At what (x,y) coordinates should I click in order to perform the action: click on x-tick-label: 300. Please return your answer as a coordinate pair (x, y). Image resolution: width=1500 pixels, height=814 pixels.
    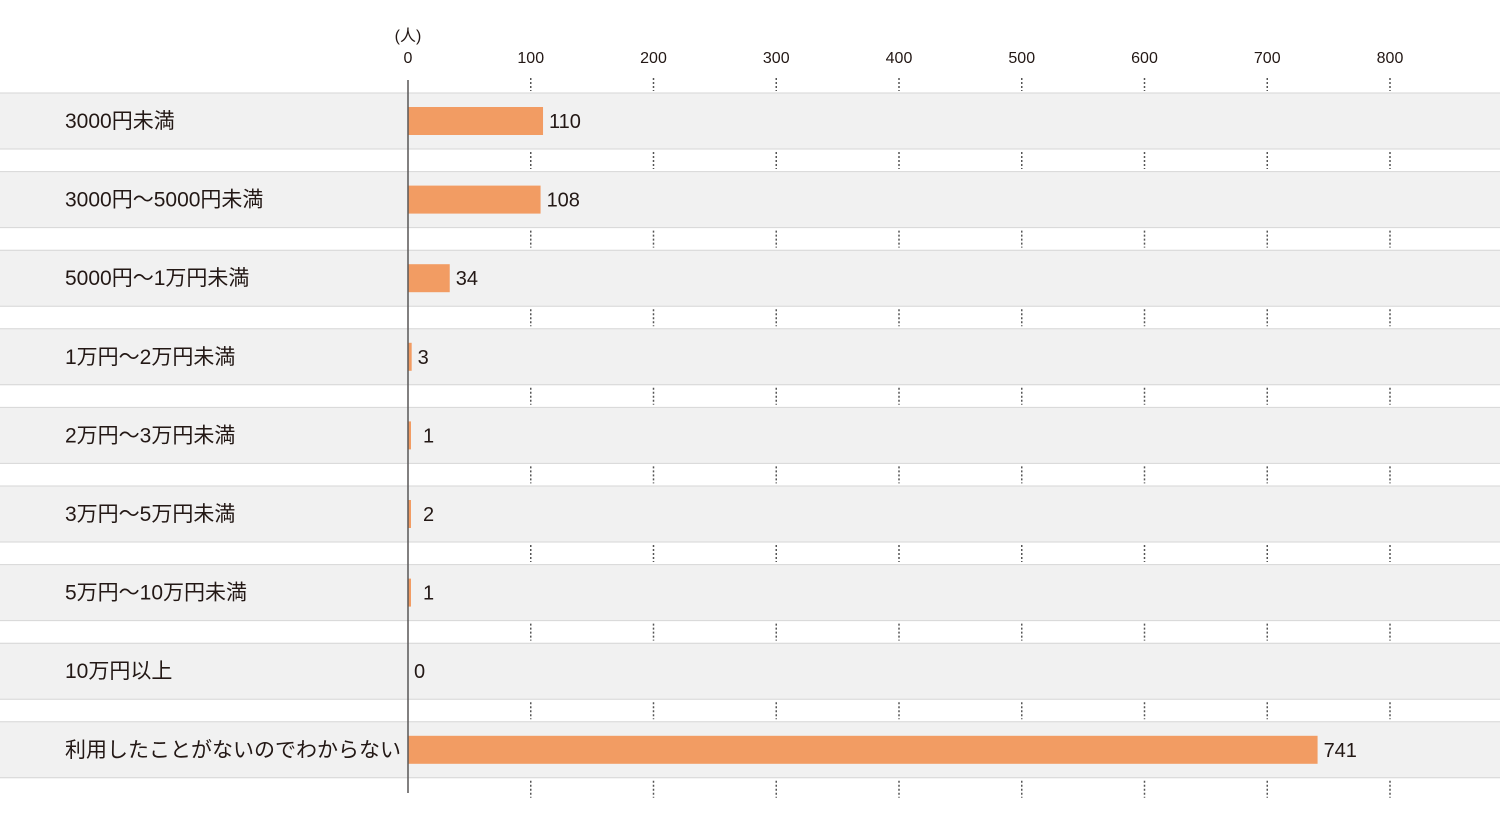
    Looking at the image, I should click on (776, 58).